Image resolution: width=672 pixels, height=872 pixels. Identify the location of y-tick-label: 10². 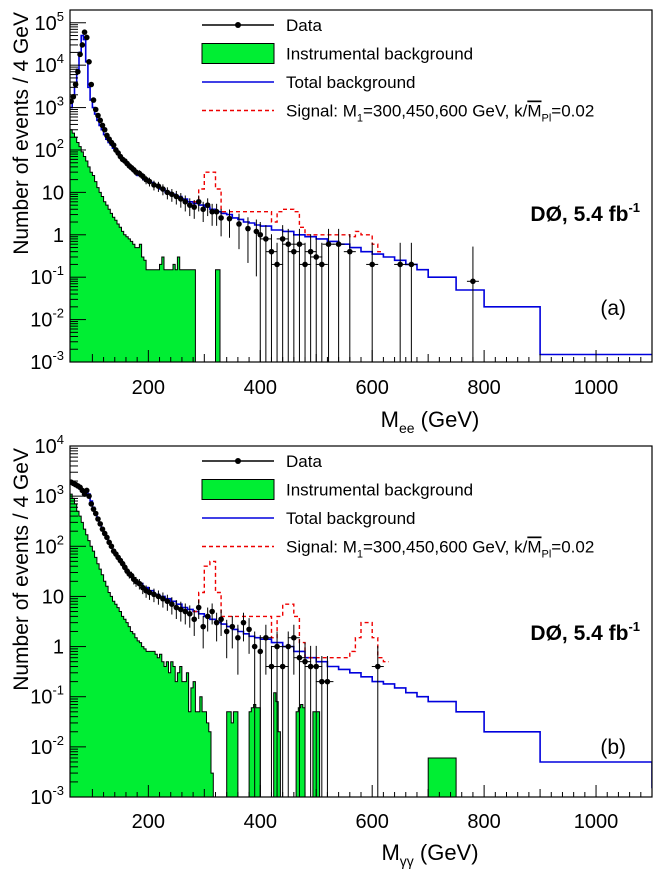
(49, 149).